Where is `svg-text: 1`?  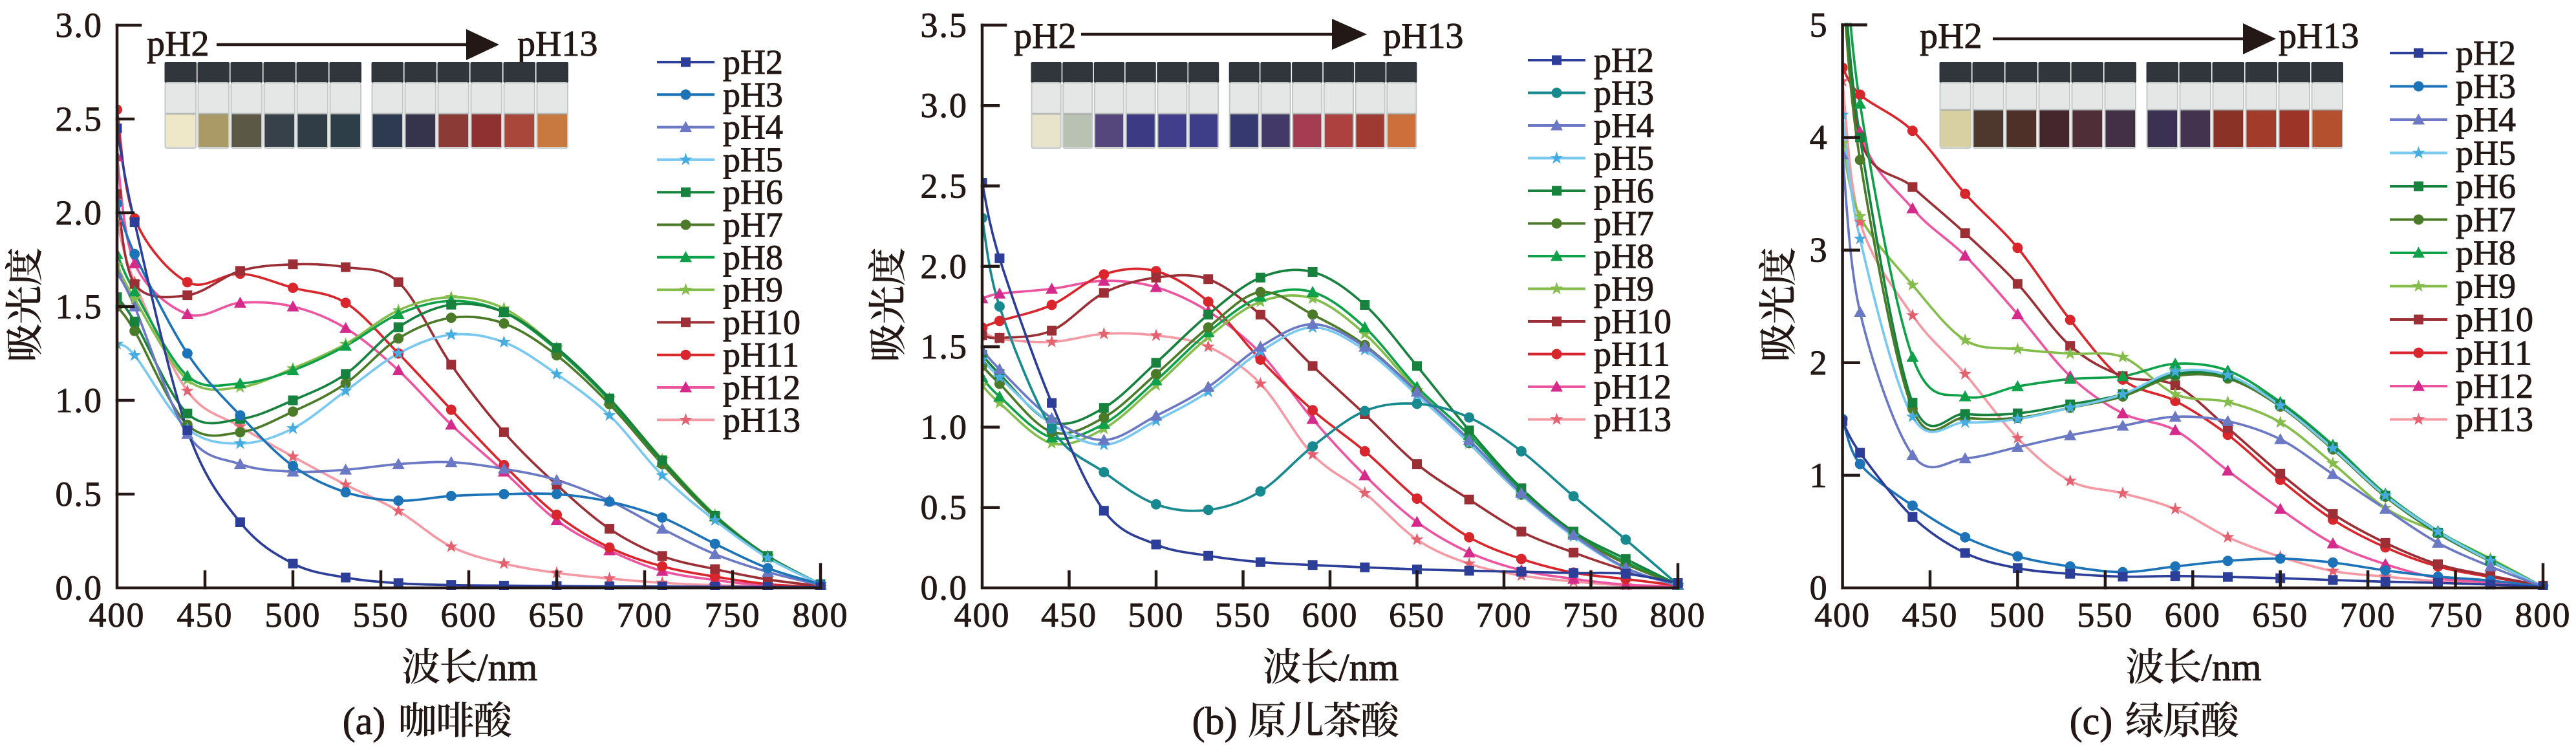 svg-text: 1 is located at coordinates (1819, 475).